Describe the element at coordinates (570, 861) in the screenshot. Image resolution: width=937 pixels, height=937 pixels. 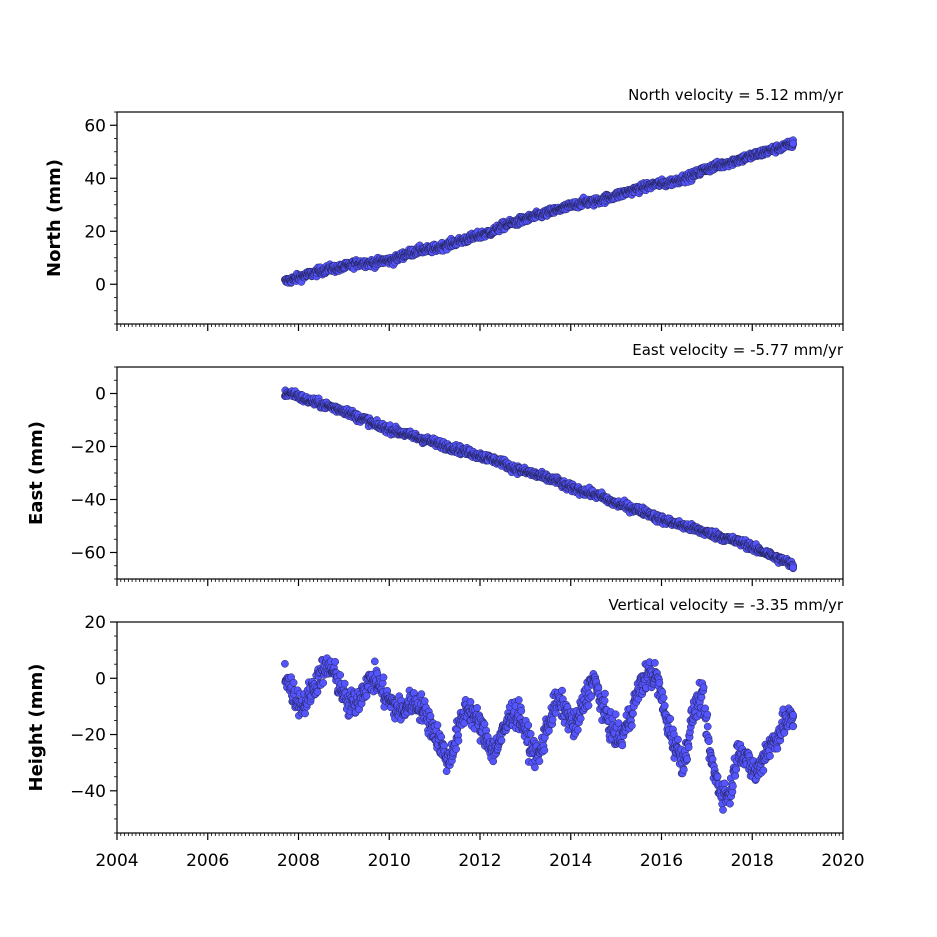
I see `x-tick-label: 2014` at that location.